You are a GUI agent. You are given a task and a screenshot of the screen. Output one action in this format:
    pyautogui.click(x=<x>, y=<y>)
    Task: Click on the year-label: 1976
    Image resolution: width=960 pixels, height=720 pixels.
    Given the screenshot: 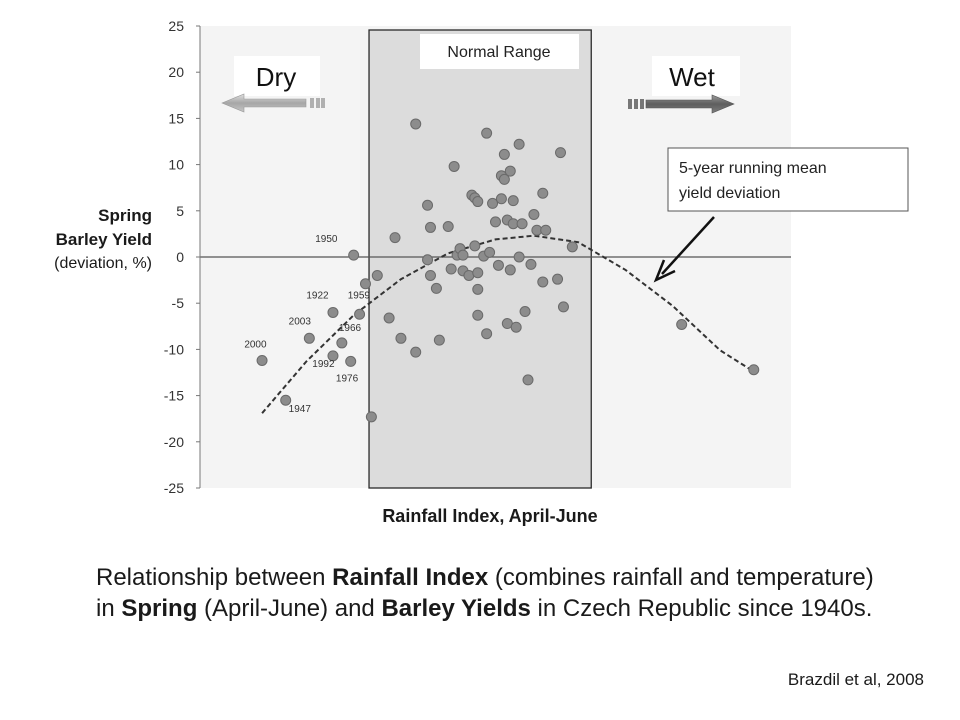 What is the action you would take?
    pyautogui.click(x=347, y=379)
    